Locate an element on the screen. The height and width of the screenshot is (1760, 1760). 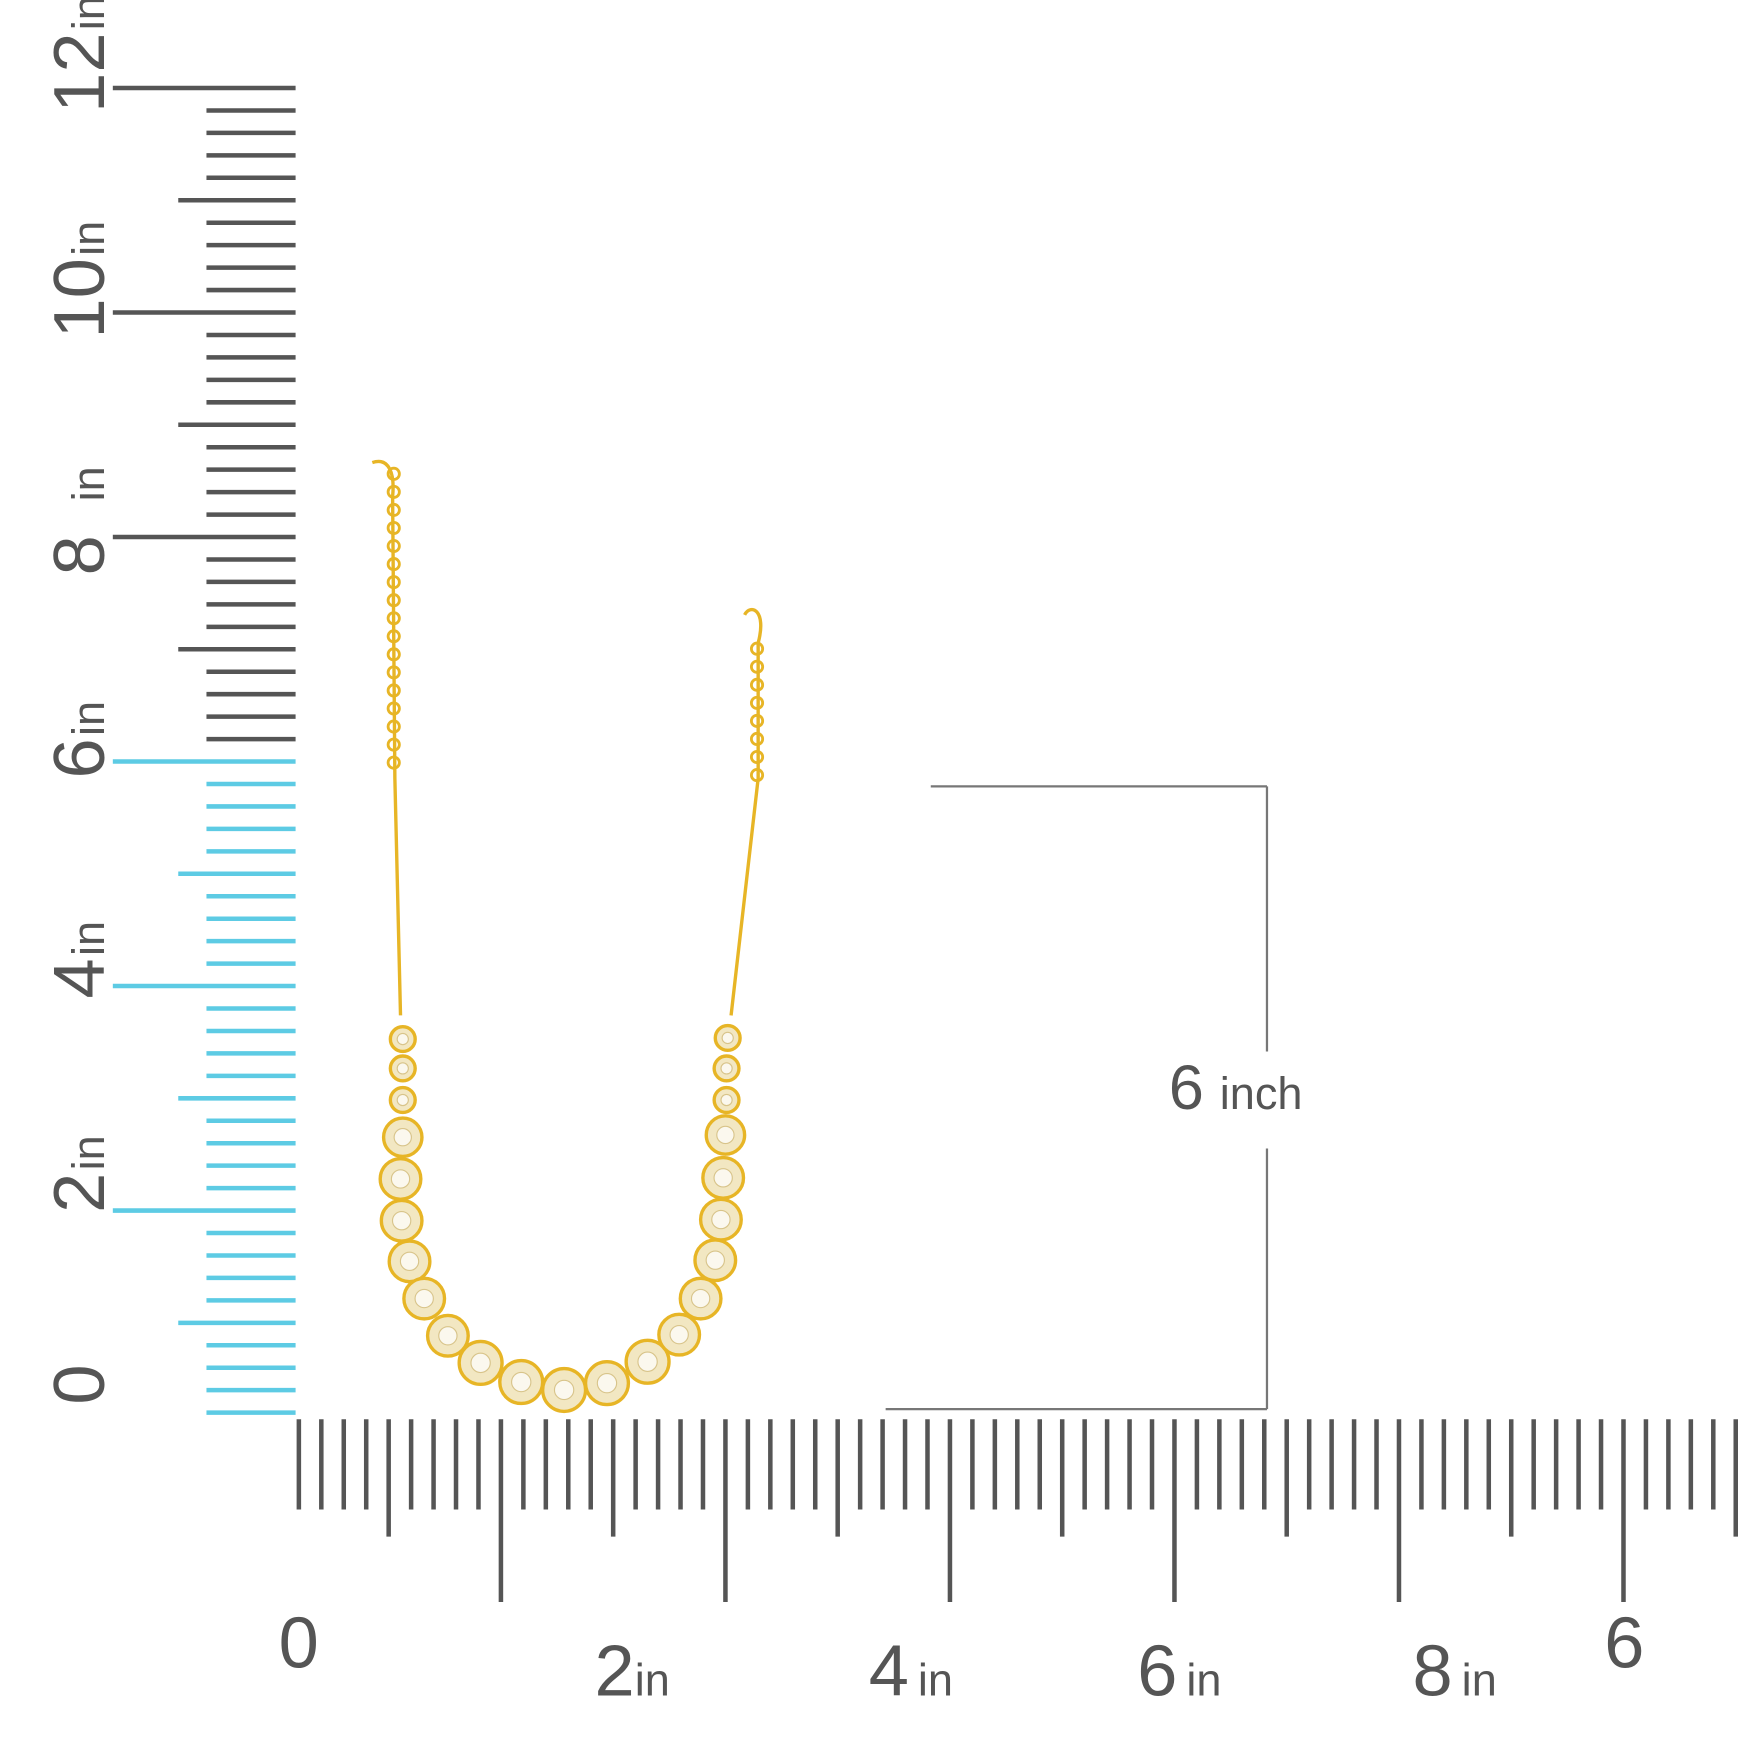
dimension-unit: inch is located at coordinates (1261, 1093).